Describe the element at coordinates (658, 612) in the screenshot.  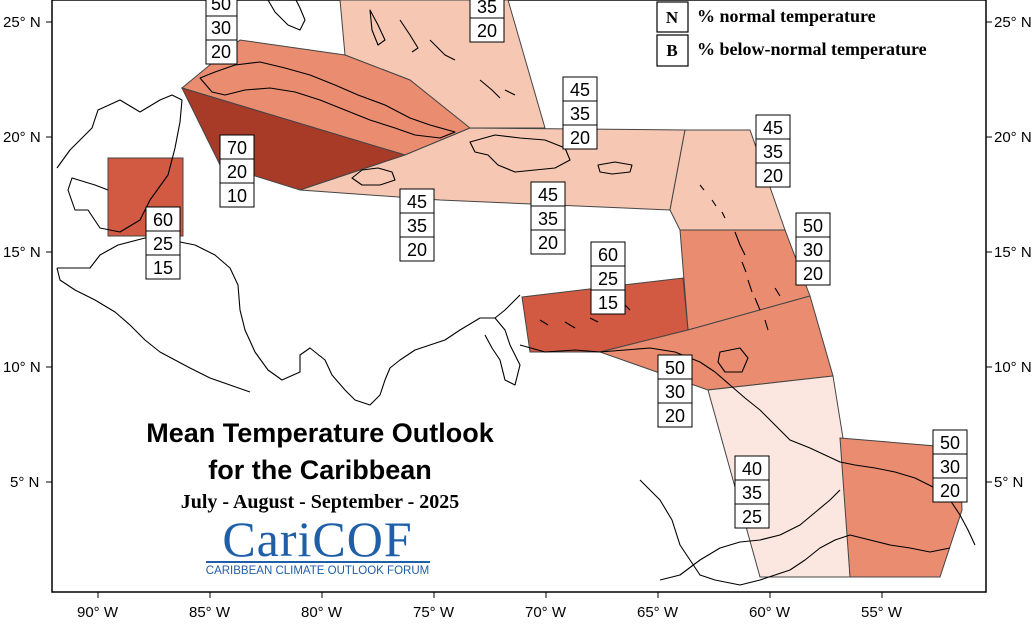
I see `lon-label: 65° W` at that location.